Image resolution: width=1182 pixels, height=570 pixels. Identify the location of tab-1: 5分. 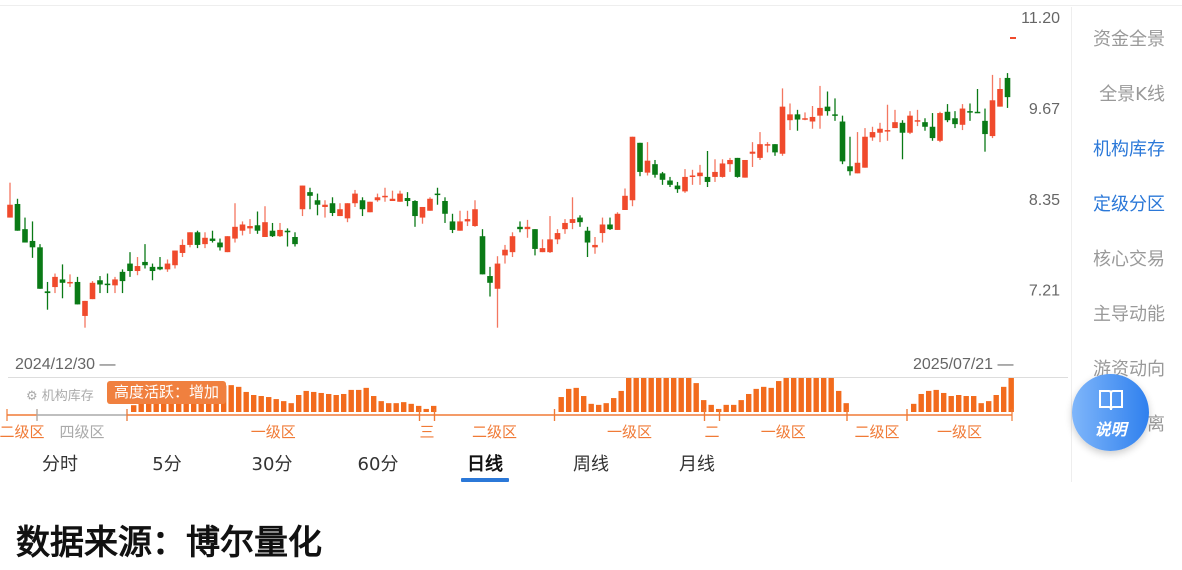
(167, 464).